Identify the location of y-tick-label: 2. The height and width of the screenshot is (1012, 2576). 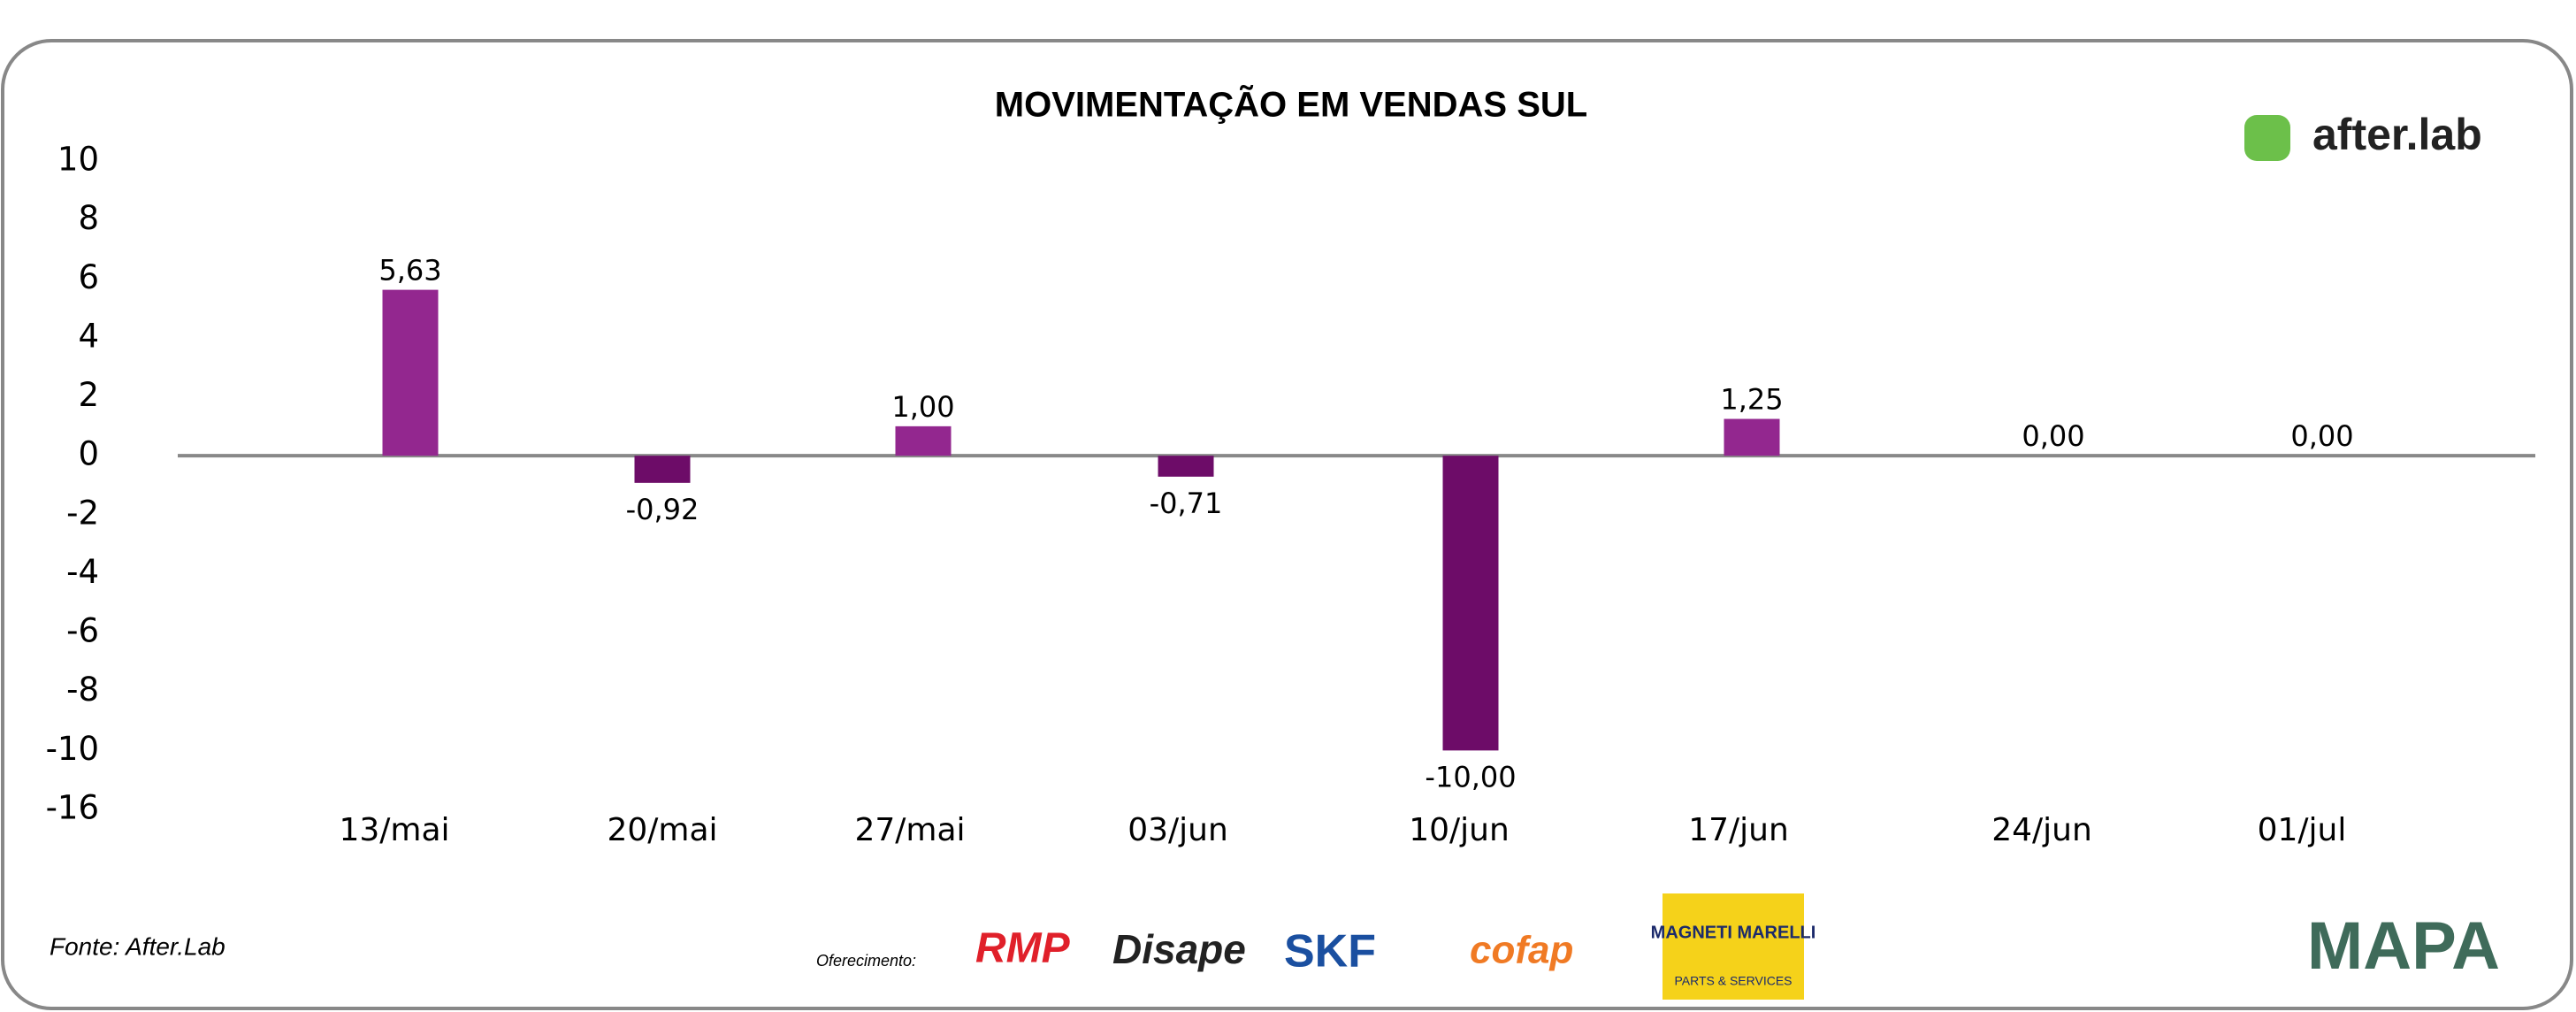
(89, 395).